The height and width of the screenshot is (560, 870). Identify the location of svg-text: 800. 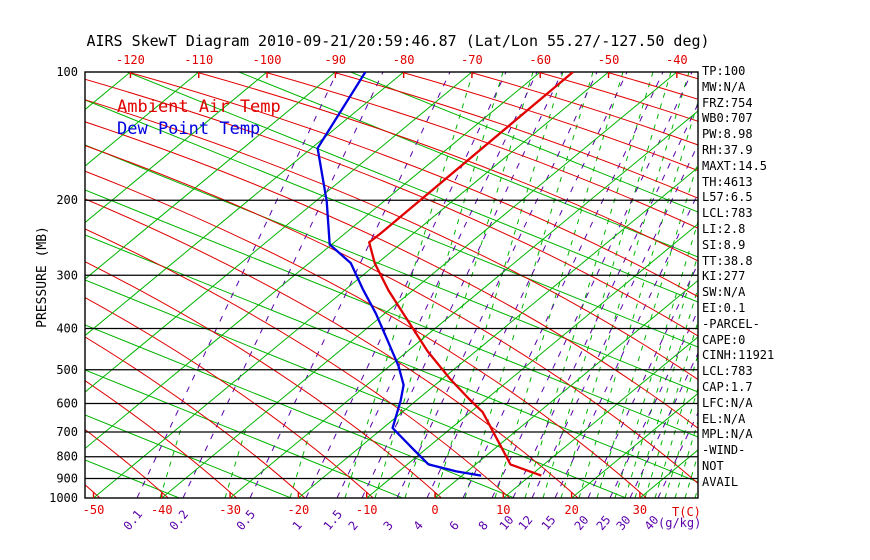
(67, 457).